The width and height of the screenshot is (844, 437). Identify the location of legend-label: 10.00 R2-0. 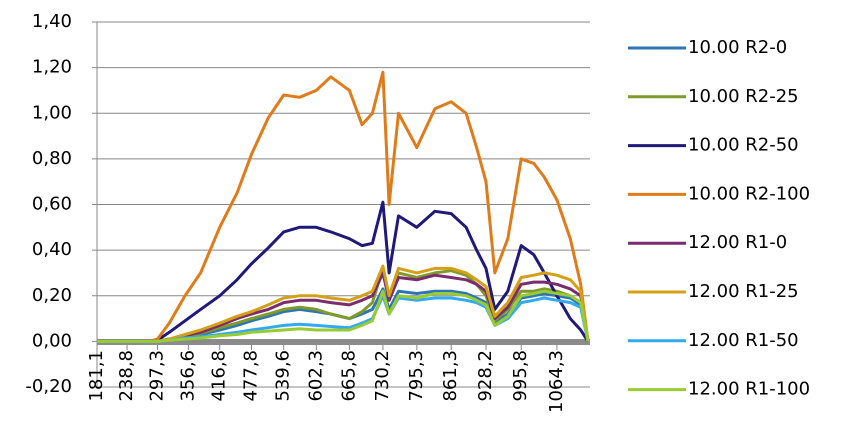
(737, 47).